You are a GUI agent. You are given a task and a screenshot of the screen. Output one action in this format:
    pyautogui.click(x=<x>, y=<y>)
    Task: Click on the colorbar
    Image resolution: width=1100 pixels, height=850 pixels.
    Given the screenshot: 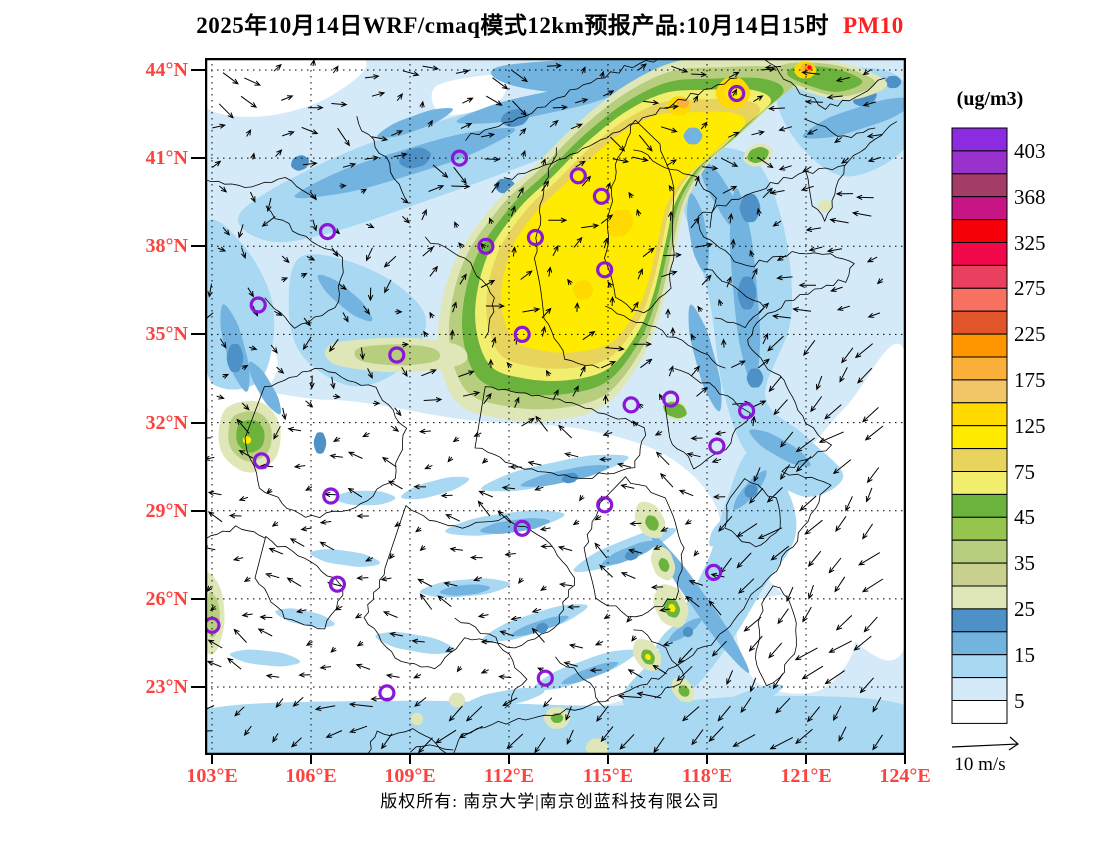 What is the action you would take?
    pyautogui.click(x=979, y=425)
    